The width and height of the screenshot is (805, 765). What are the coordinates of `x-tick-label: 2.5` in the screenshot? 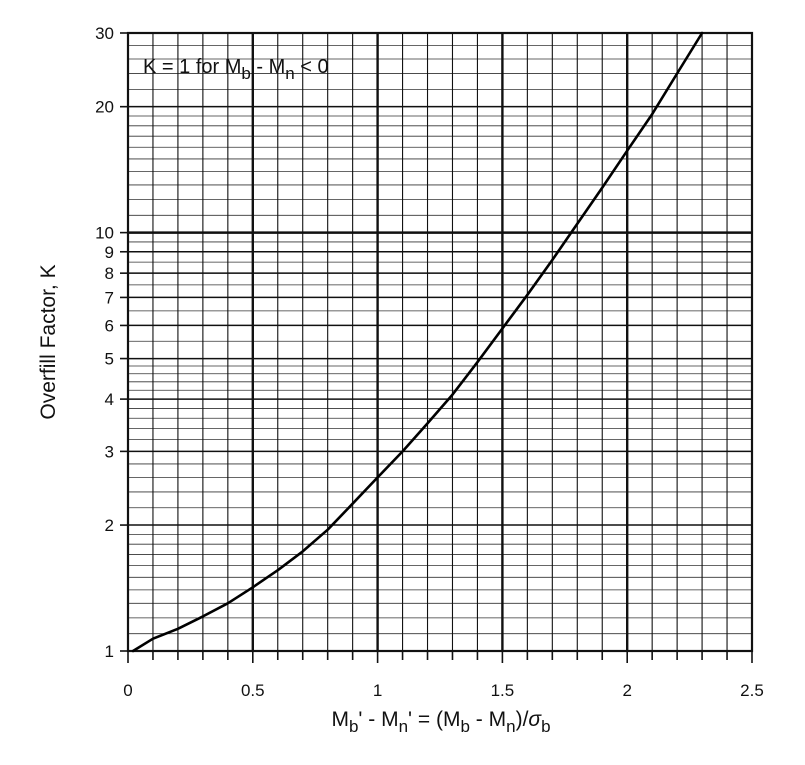 It's located at (752, 690).